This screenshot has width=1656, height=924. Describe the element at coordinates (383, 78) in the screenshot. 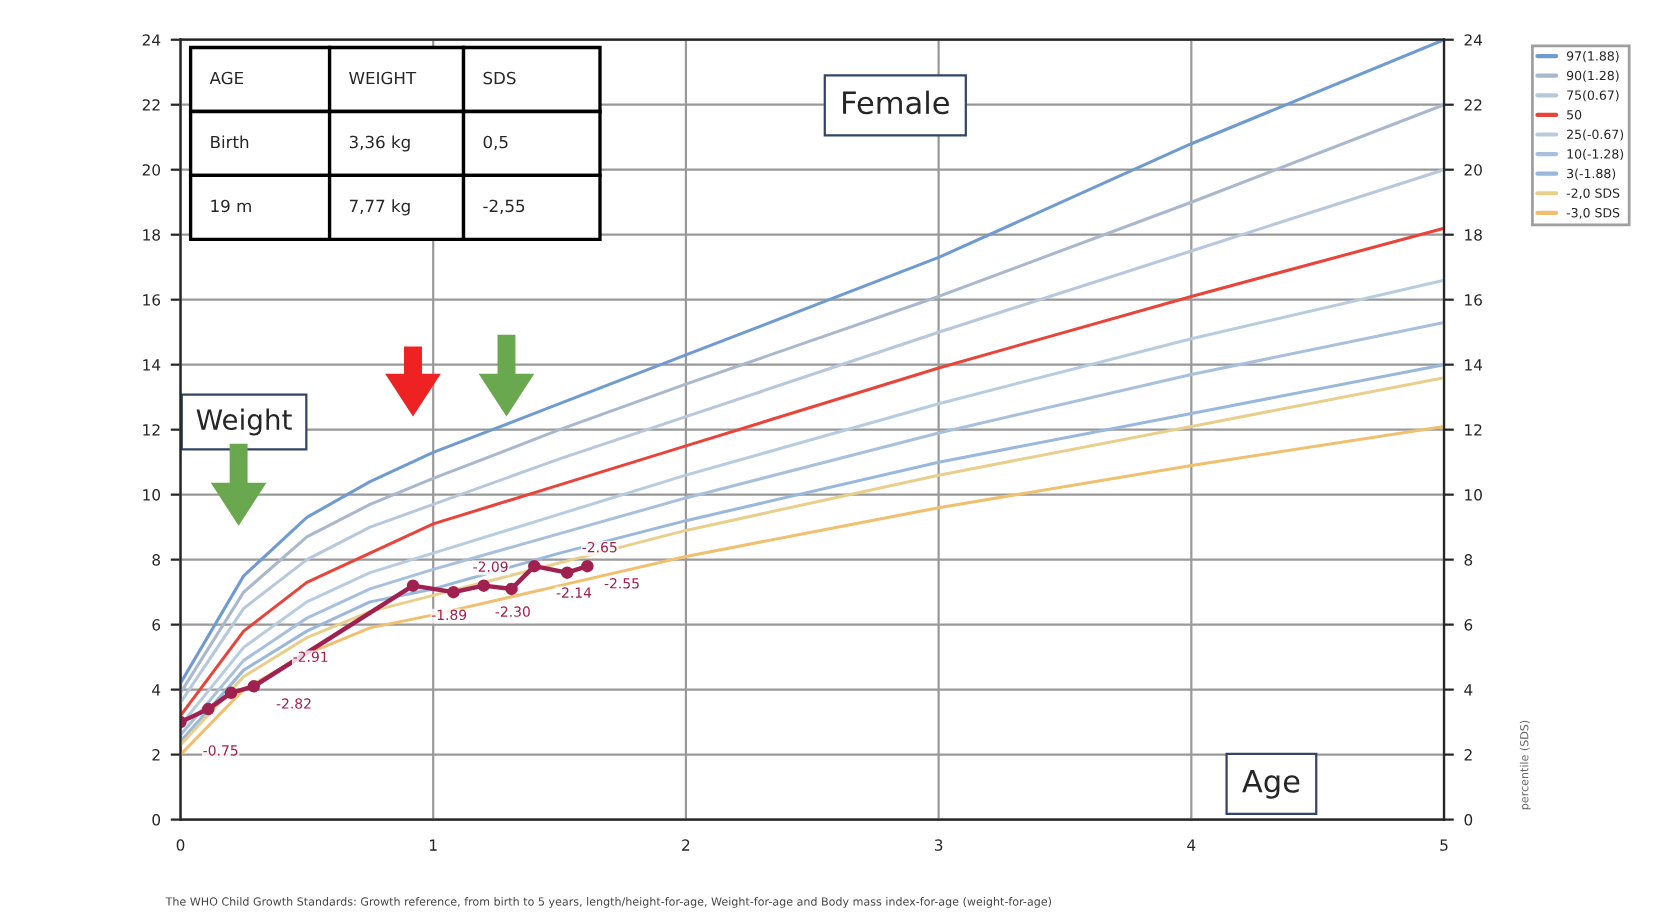

I see `annotation: WEIGHT` at that location.